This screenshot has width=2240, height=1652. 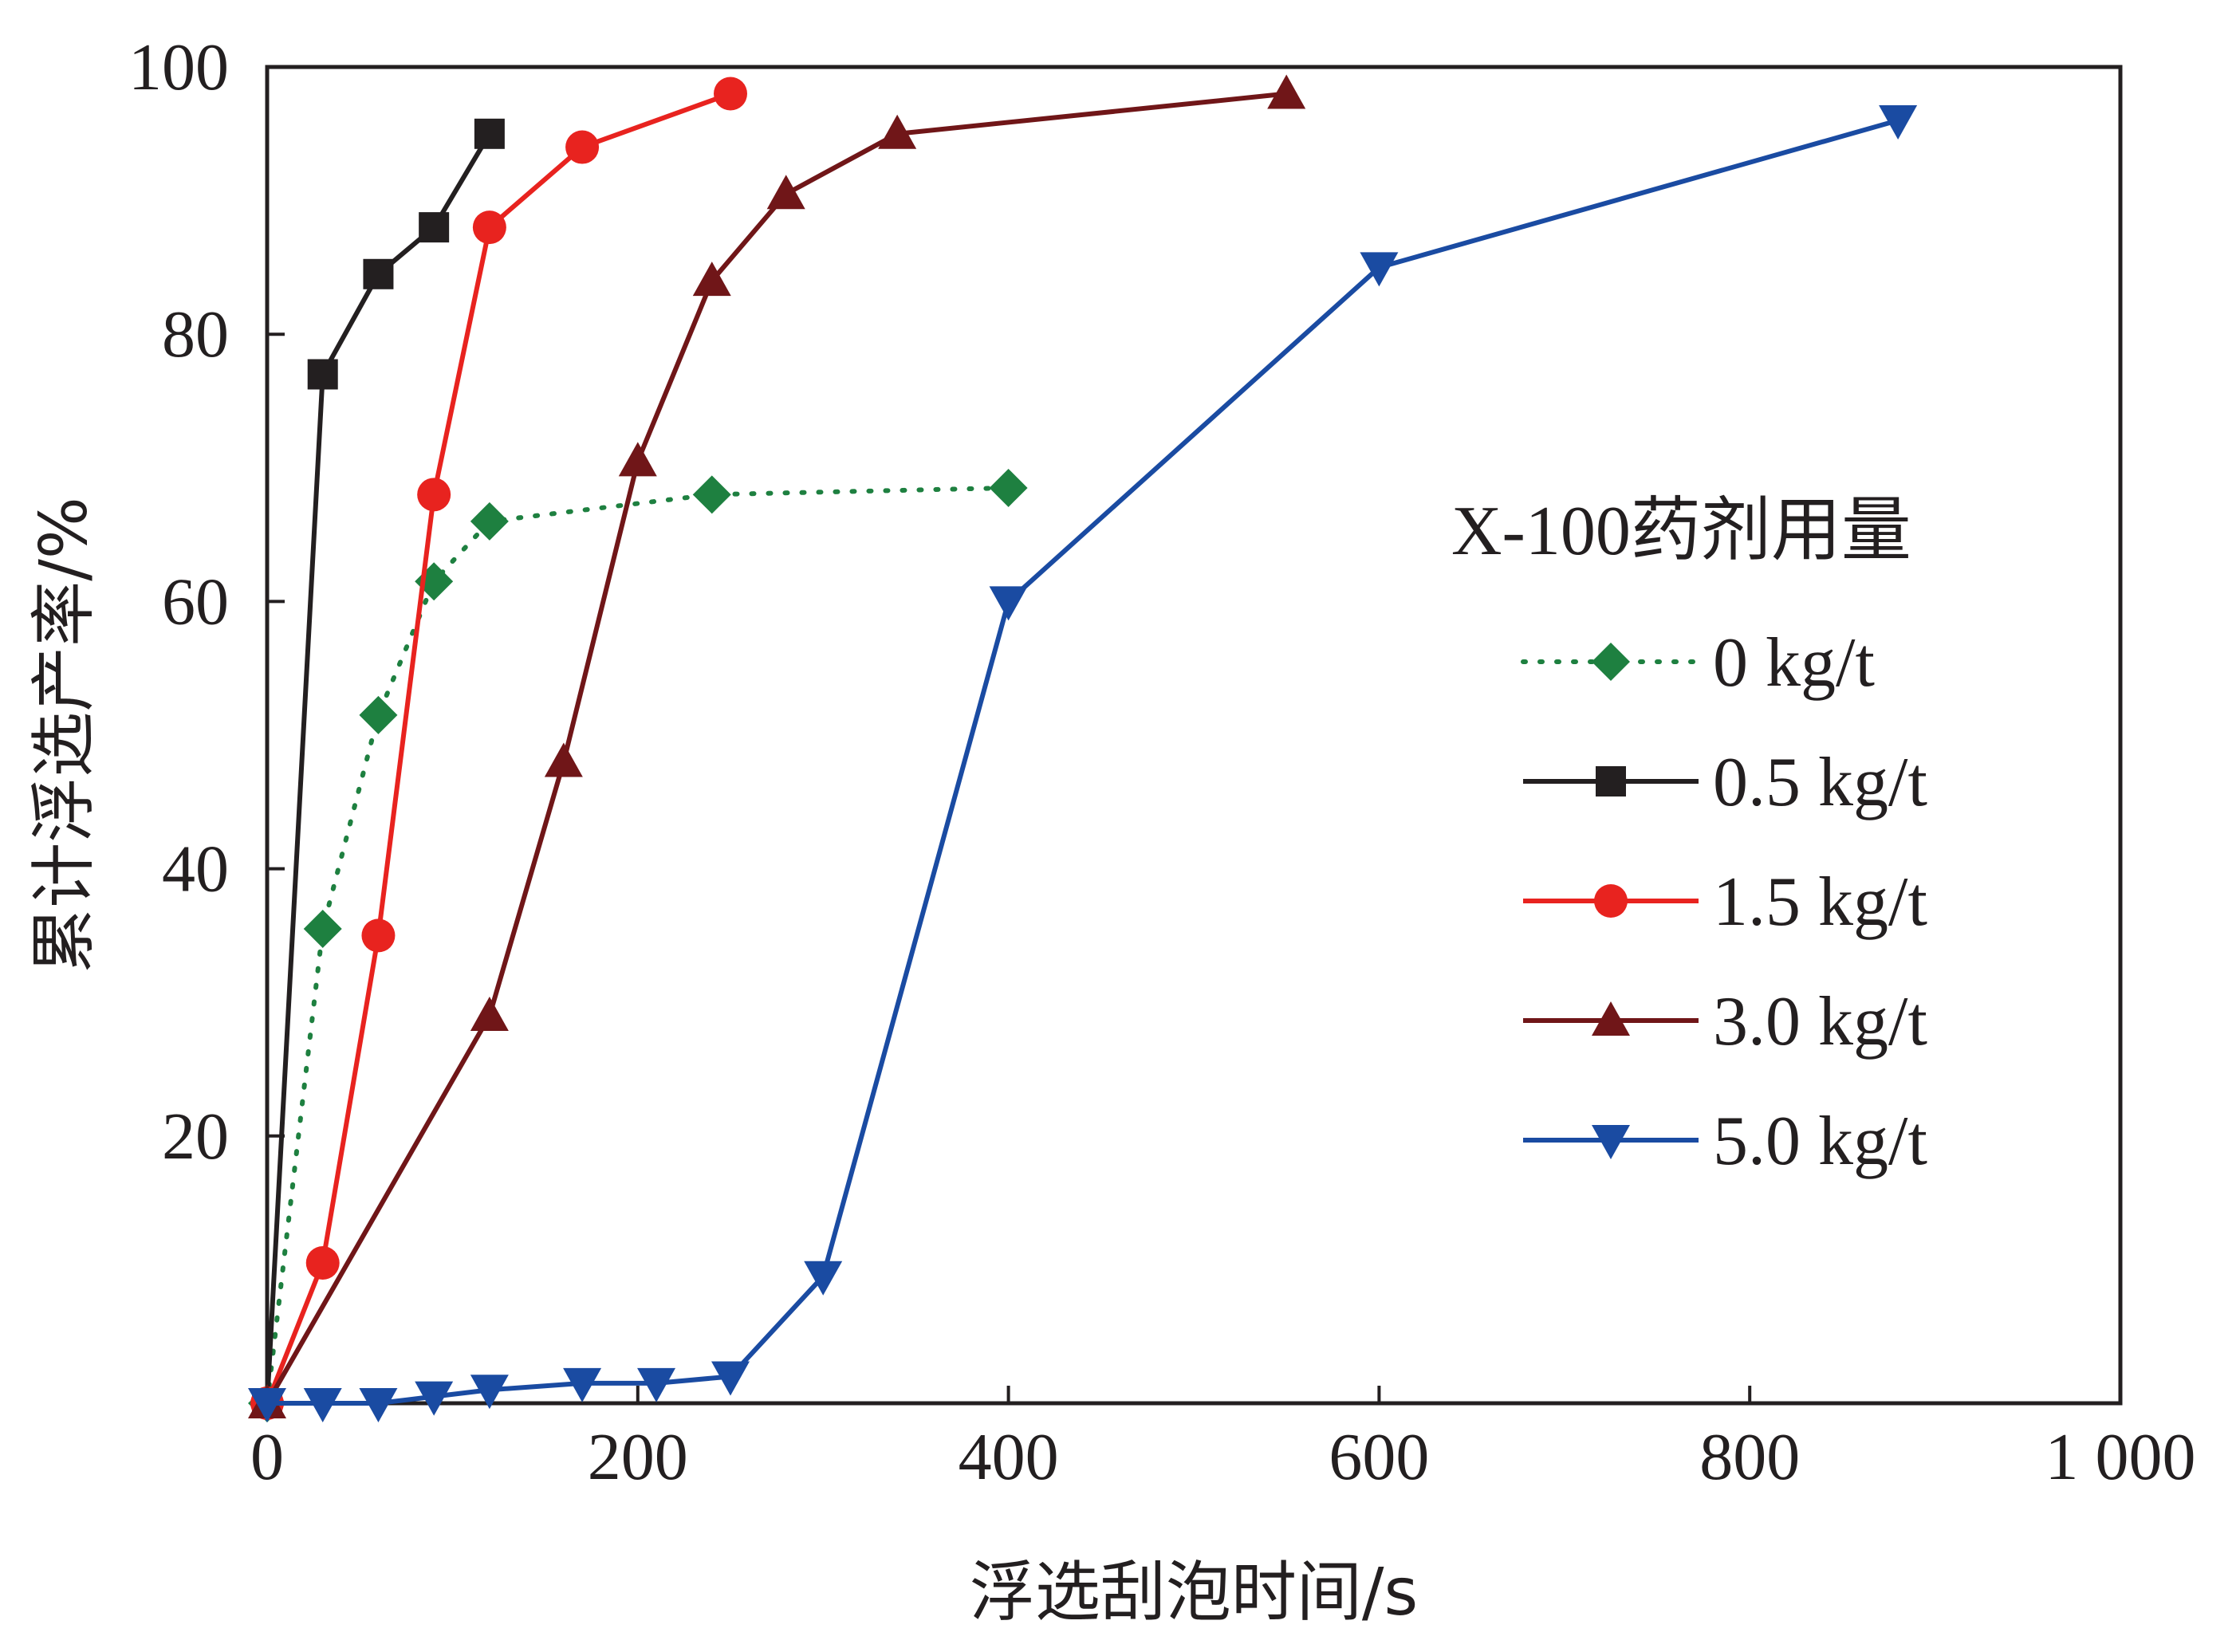 I want to click on legend-item: 5.0 kg/t, so click(x=1725, y=1141).